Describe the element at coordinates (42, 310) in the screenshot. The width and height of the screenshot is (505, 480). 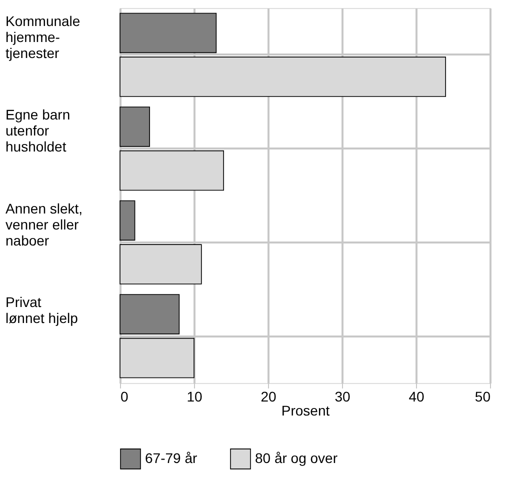
I see `y-tick-label: Privat lønnet hjelp` at that location.